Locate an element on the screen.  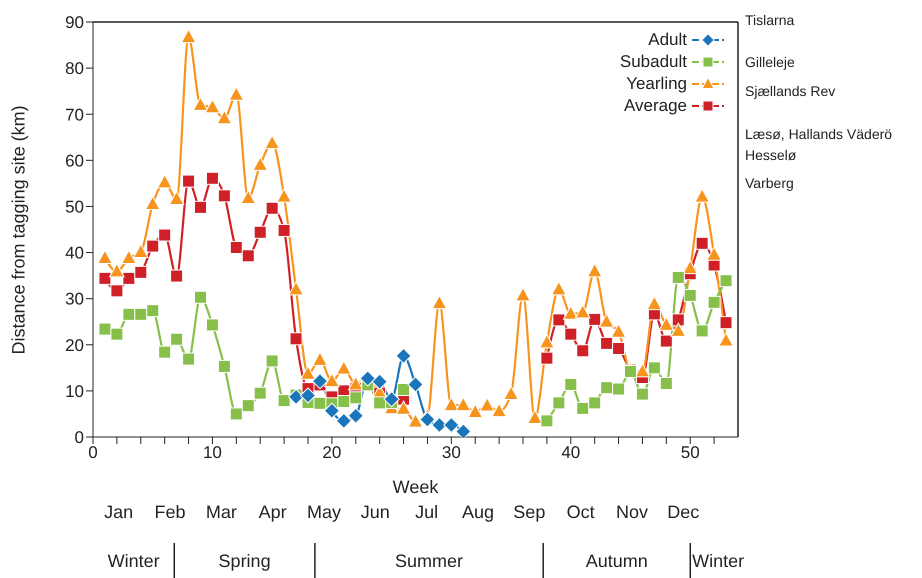
y-tick-label: 0 is located at coordinates (79, 438).